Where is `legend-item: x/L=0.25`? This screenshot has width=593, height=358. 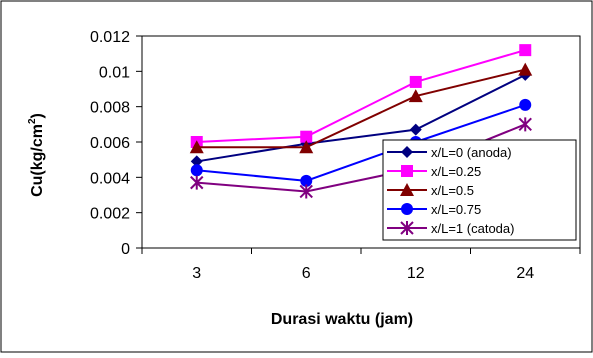
legend-item: x/L=0.25 is located at coordinates (434, 171).